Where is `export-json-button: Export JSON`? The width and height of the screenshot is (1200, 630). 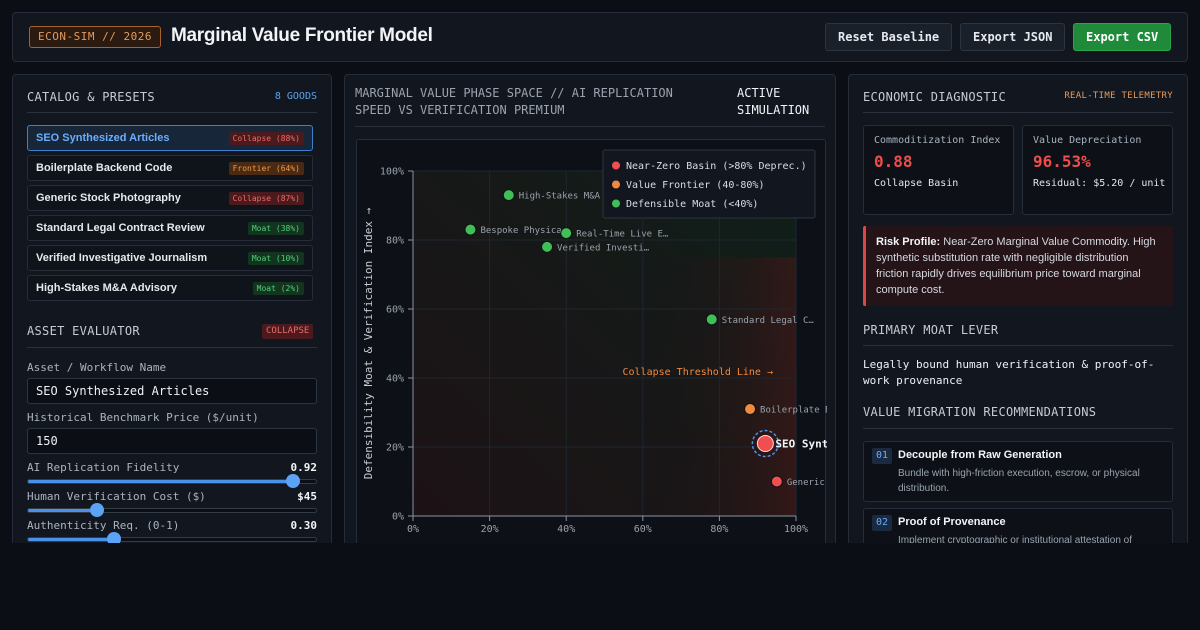
export-json-button: Export JSON is located at coordinates (1013, 37).